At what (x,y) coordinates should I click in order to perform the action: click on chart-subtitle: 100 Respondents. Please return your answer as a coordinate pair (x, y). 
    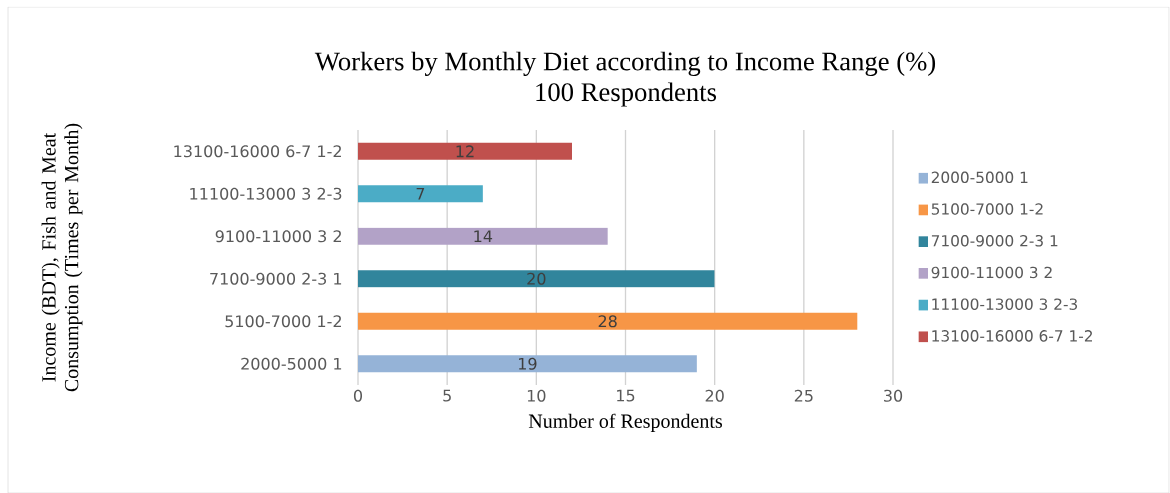
    Looking at the image, I should click on (626, 94).